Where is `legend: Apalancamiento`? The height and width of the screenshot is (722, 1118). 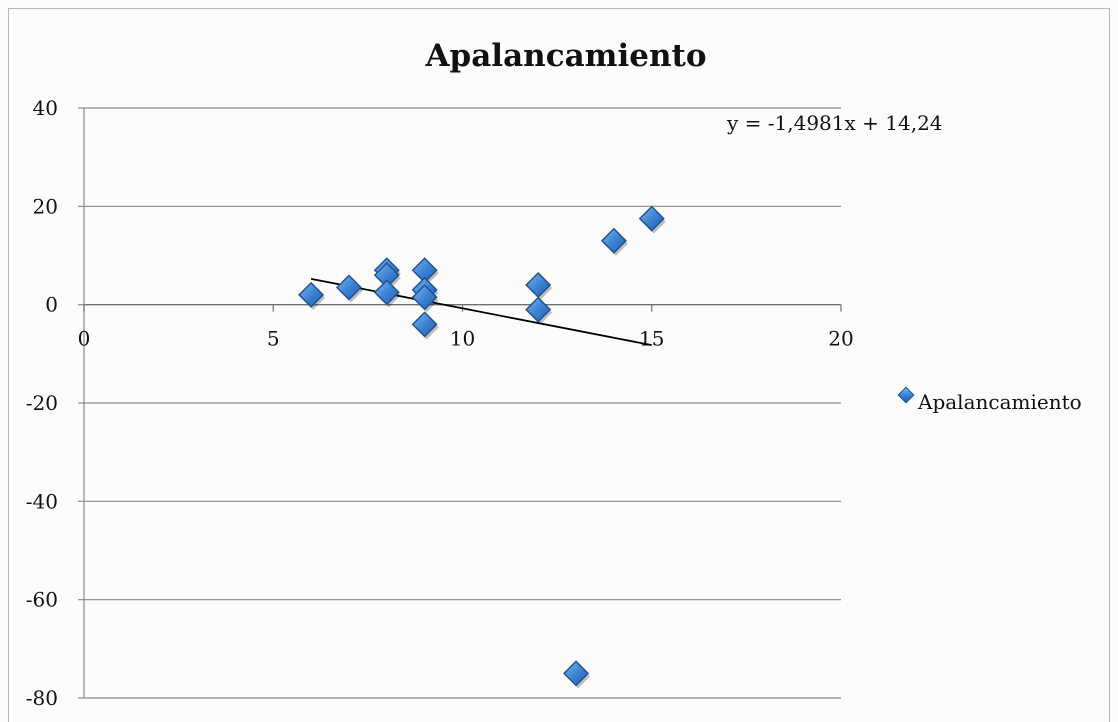 legend: Apalancamiento is located at coordinates (989, 400).